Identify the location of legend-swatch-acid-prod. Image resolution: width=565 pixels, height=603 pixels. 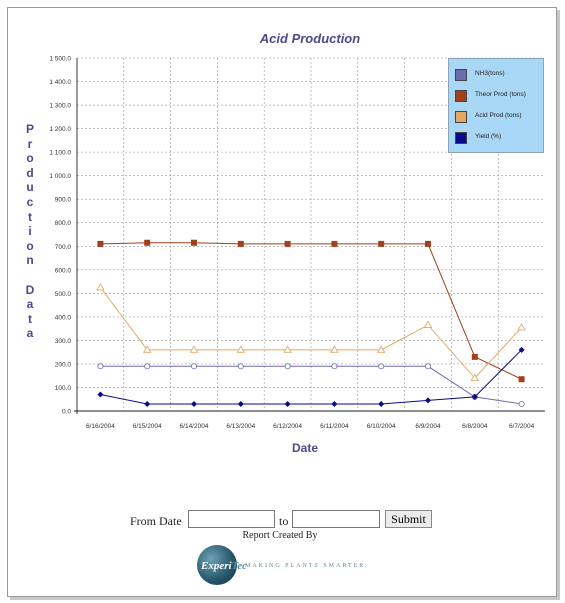
(461, 117).